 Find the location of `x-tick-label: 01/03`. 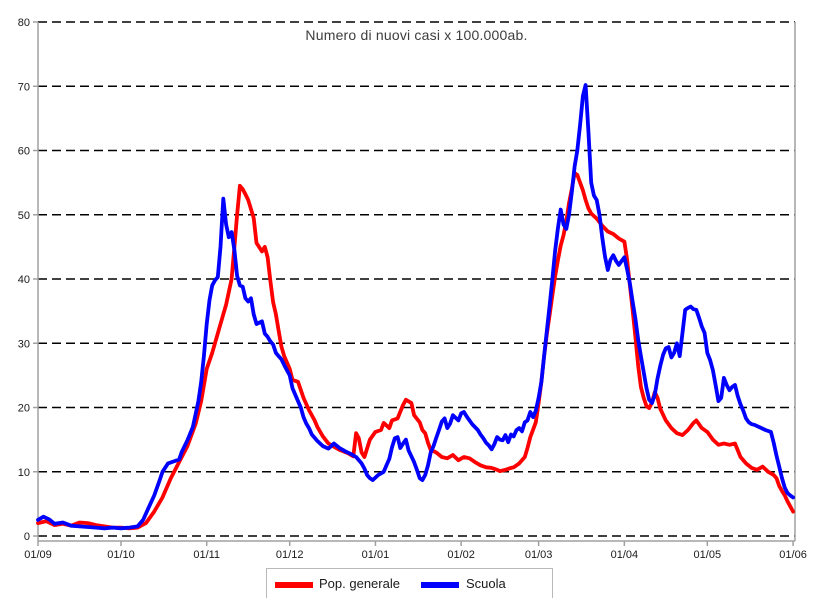

x-tick-label: 01/03 is located at coordinates (539, 555).